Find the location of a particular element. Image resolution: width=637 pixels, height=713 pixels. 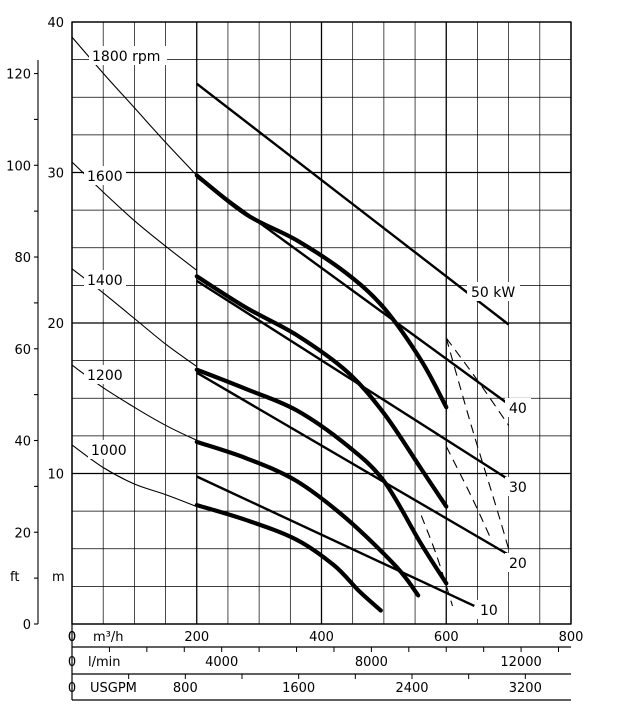

y-tick-ft: 0 is located at coordinates (27, 625).